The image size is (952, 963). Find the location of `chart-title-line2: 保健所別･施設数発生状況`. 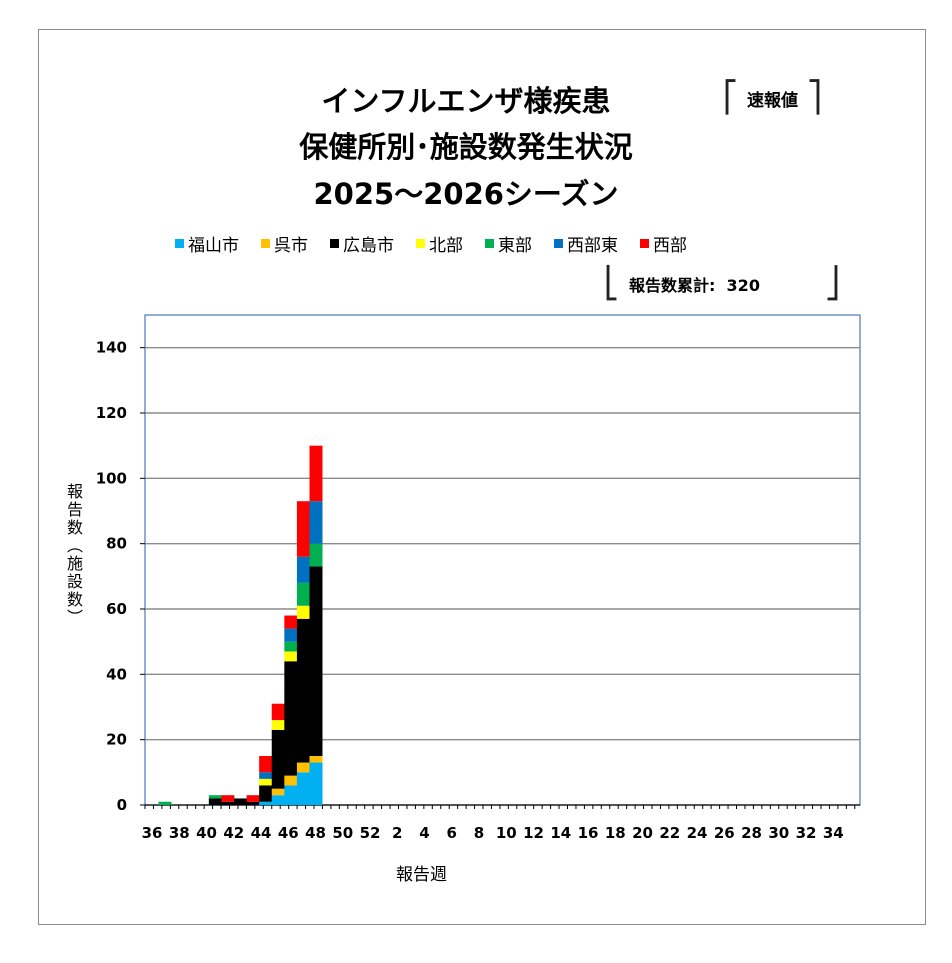

chart-title-line2: 保健所別･施設数発生状況 is located at coordinates (466, 147).